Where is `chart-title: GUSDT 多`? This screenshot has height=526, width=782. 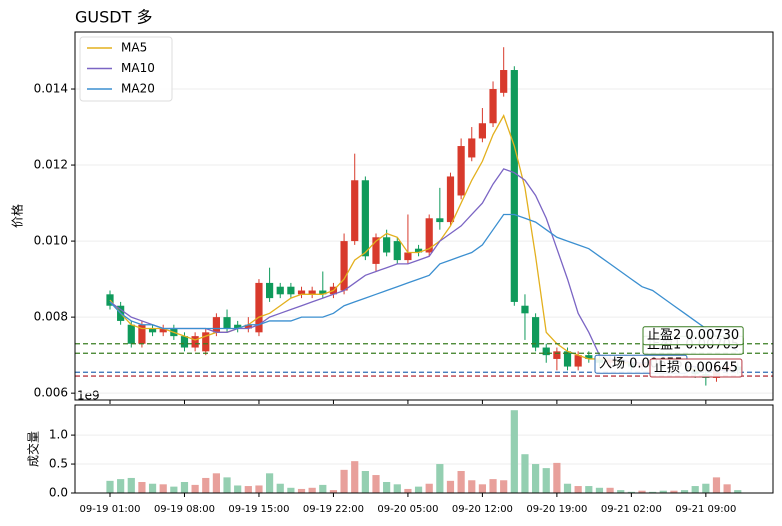
chart-title: GUSDT 多 is located at coordinates (113, 17).